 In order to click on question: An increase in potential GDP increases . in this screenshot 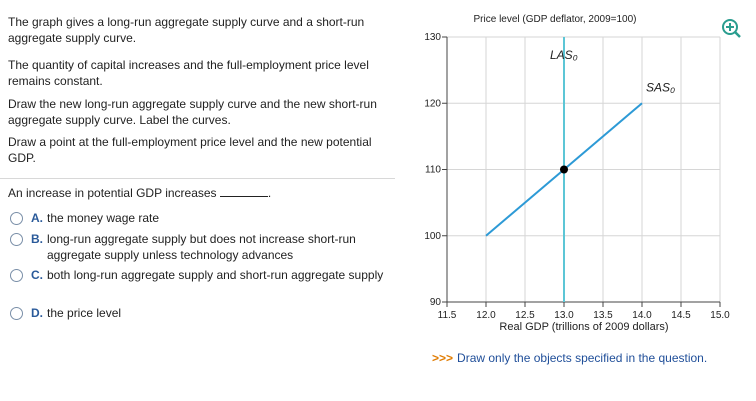, I will do `click(198, 193)`.